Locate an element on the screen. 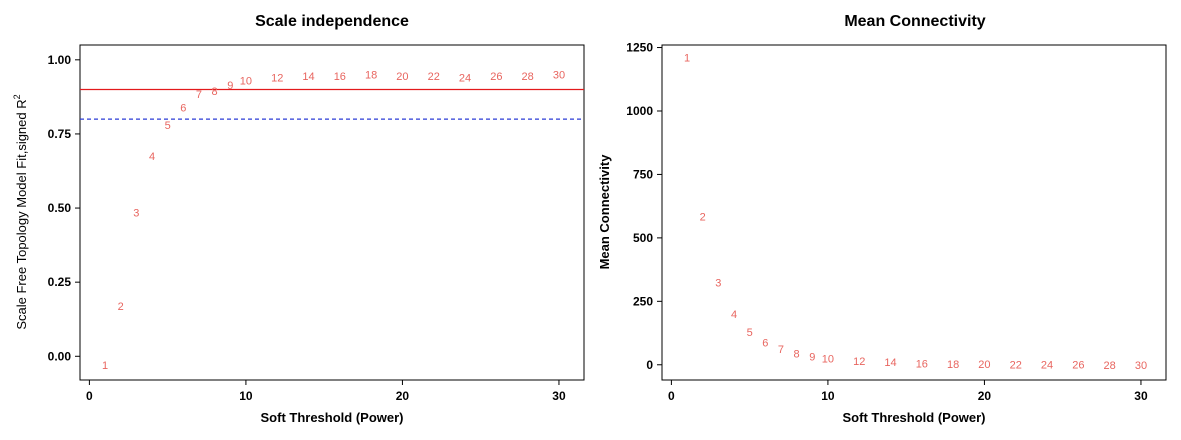  y-tick-label: 750 is located at coordinates (643, 174).